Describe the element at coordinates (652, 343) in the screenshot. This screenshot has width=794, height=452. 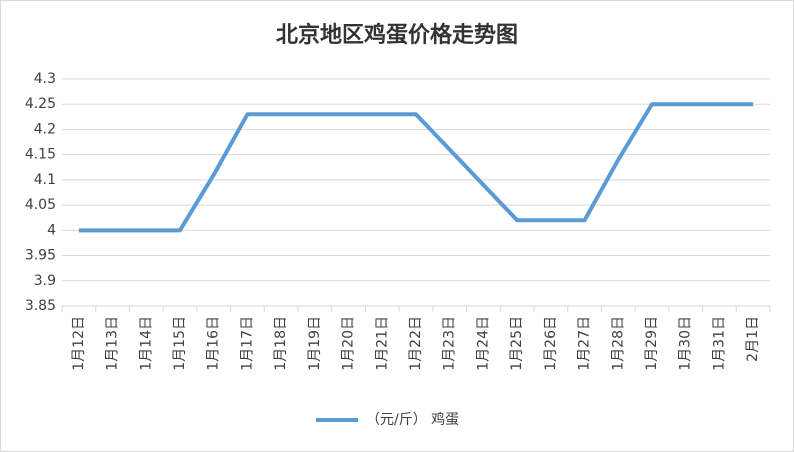
I see `x-tick-label: 1月29日` at that location.